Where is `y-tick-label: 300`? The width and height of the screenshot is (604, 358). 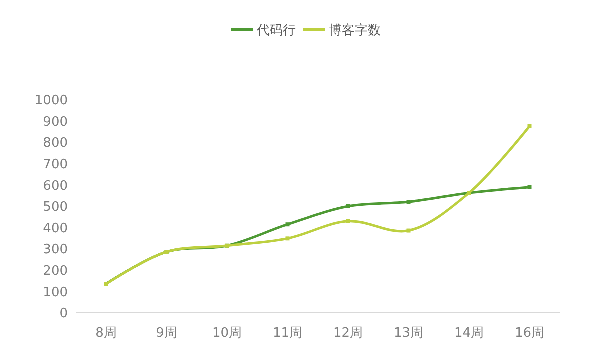
y-tick-label: 300 is located at coordinates (55, 250).